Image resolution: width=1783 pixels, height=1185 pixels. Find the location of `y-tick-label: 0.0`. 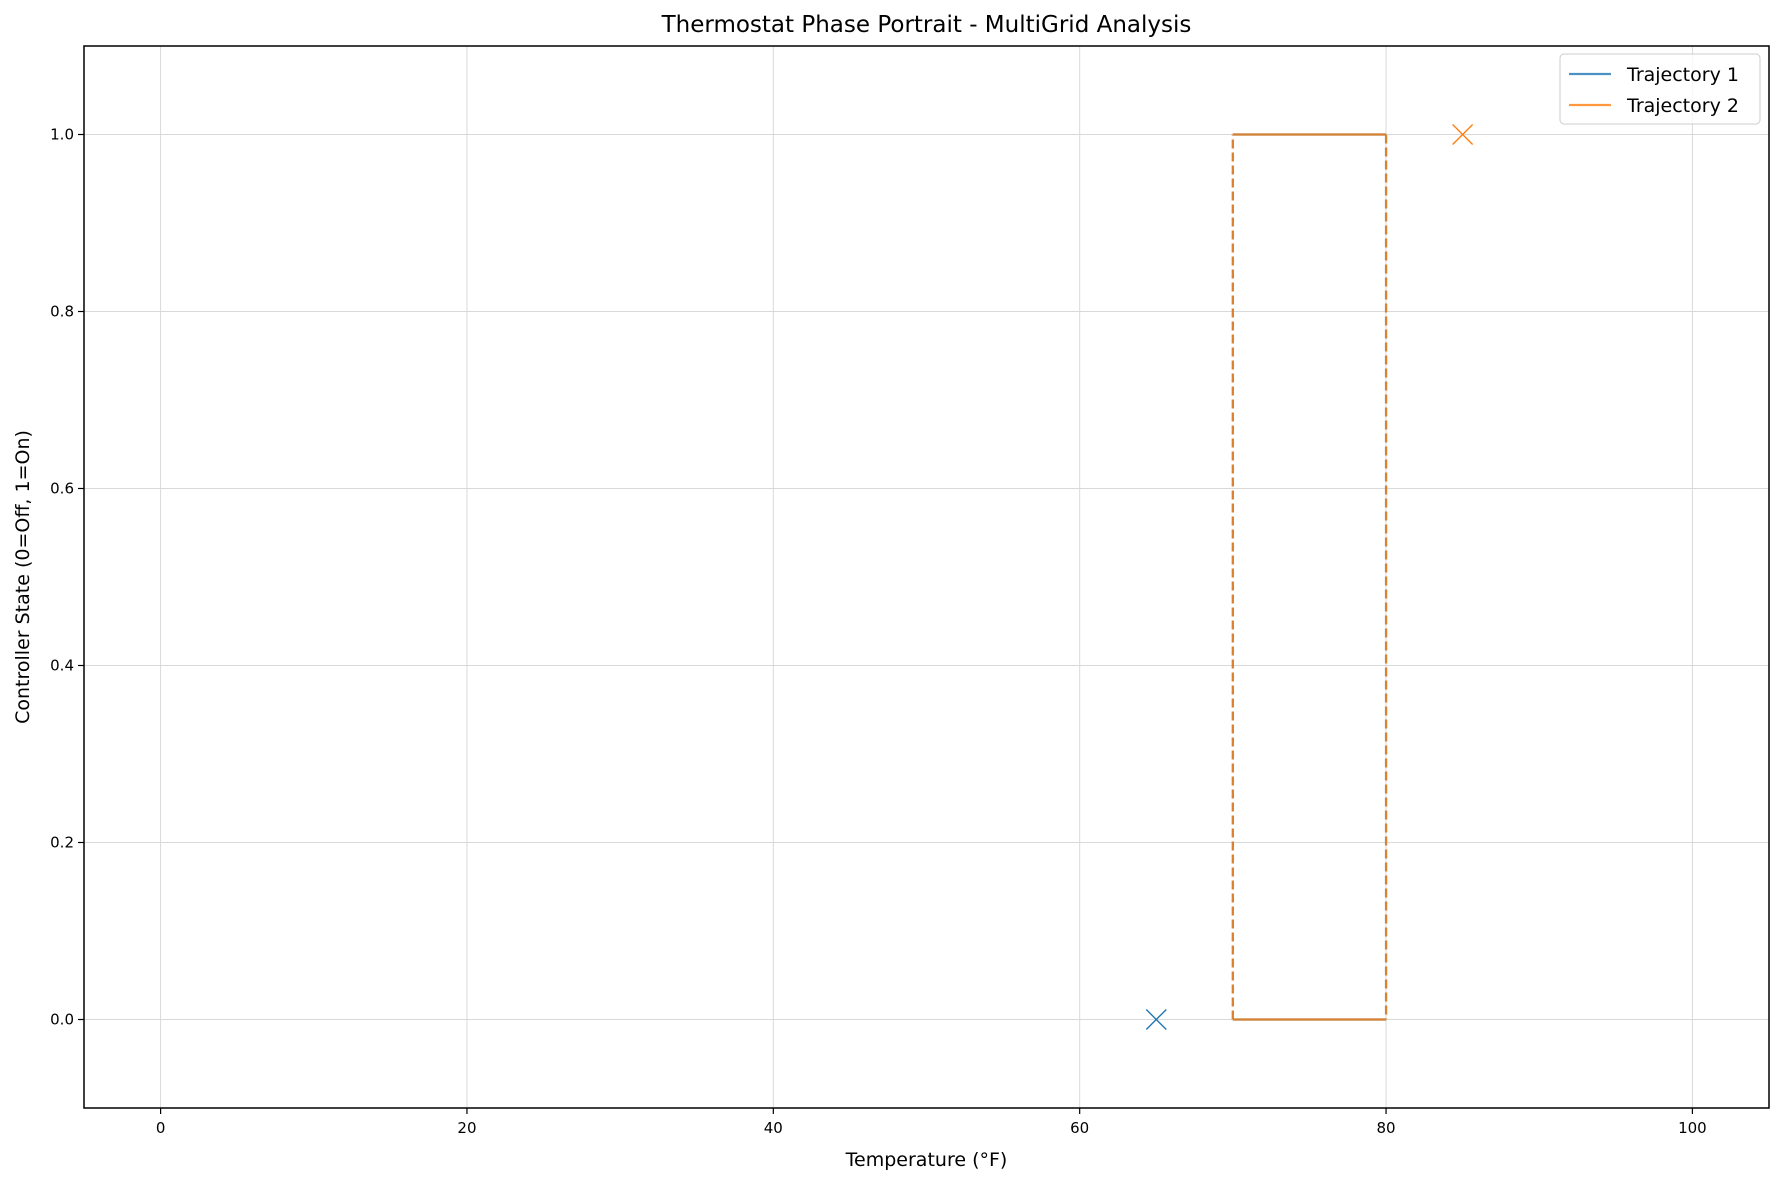

y-tick-label: 0.0 is located at coordinates (62, 1020).